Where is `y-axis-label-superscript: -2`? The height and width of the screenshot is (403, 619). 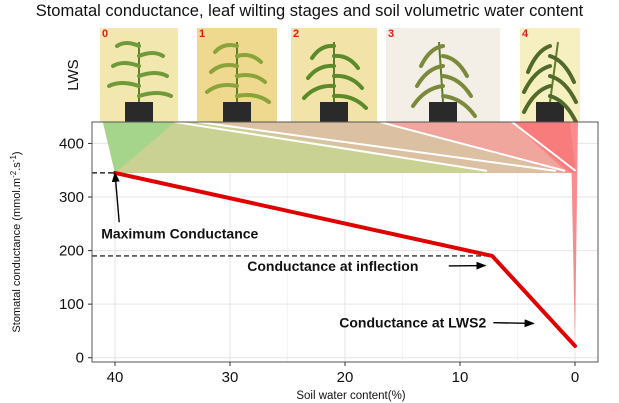
y-axis-label-superscript: -2 is located at coordinates (13, 174).